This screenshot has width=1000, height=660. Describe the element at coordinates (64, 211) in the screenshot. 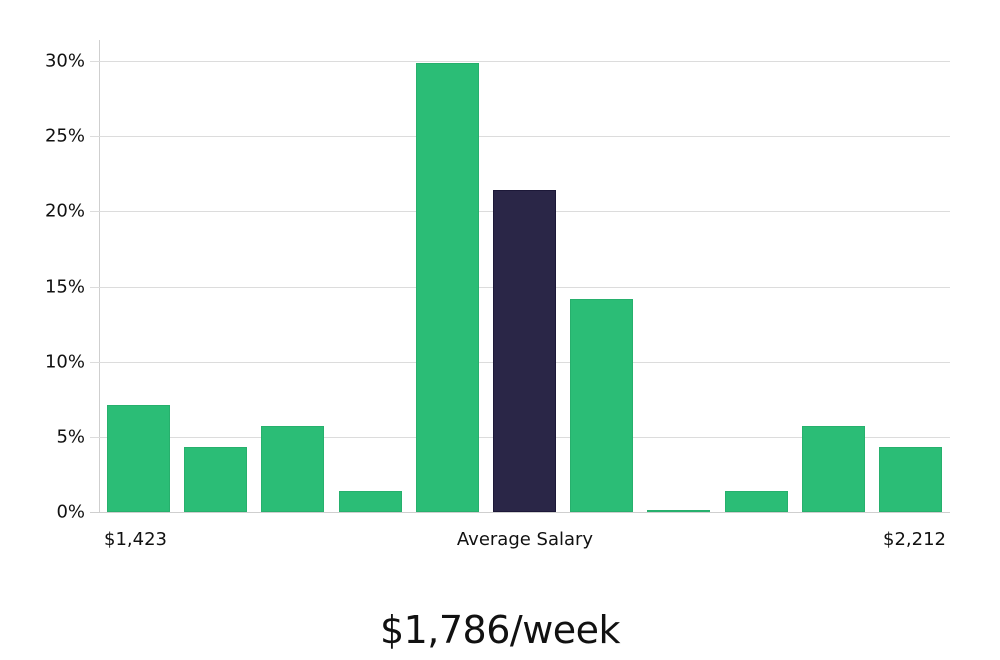

I see `y-tick-label: 20%` at that location.